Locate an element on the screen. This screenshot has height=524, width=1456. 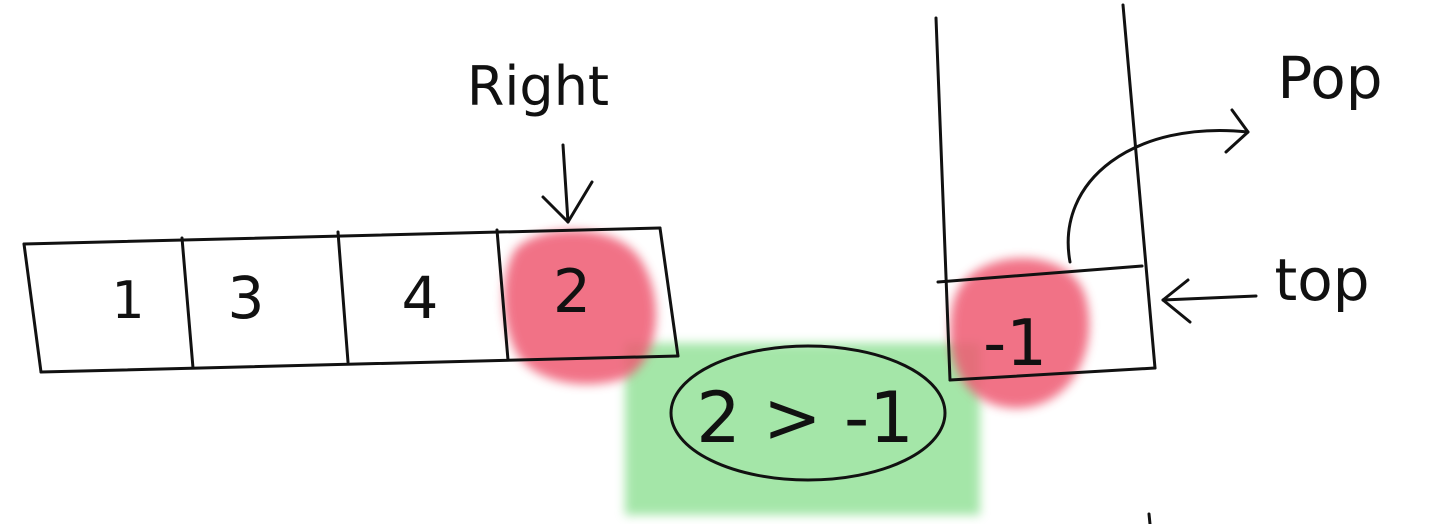
top-label: top is located at coordinates (1321, 280).